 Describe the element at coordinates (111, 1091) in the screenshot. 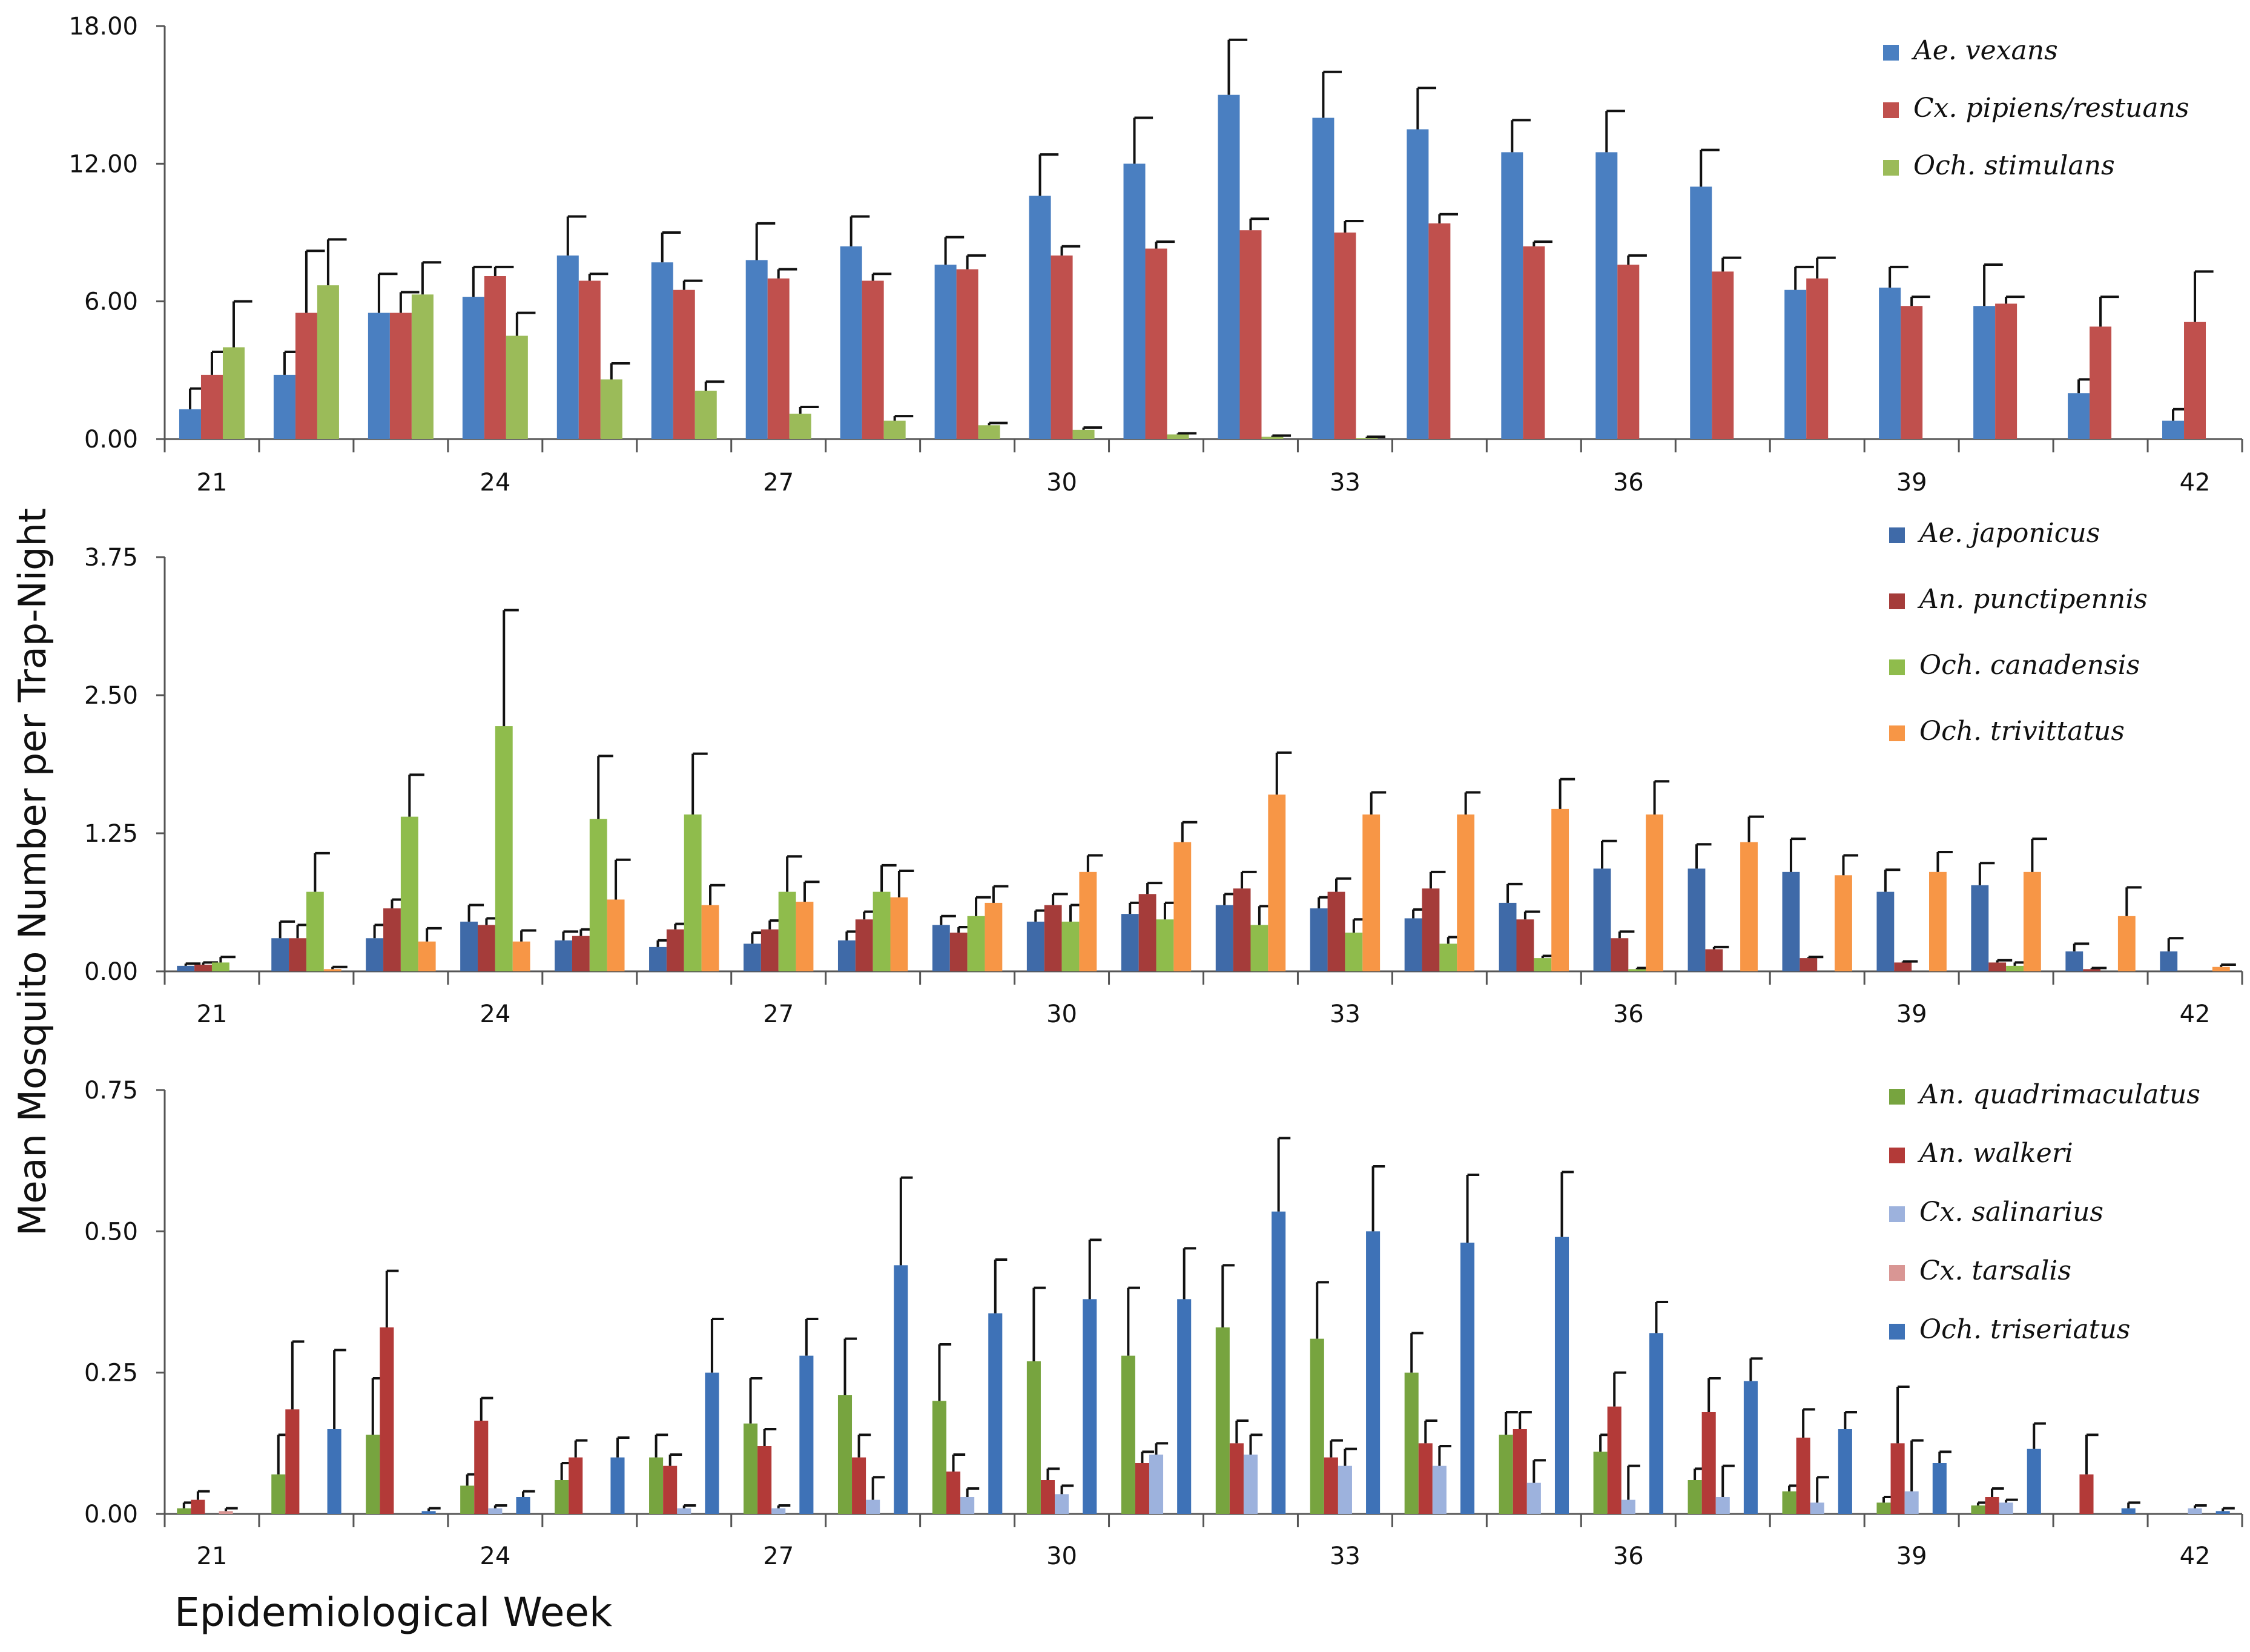

I see `y-tick-label: 0.75` at that location.